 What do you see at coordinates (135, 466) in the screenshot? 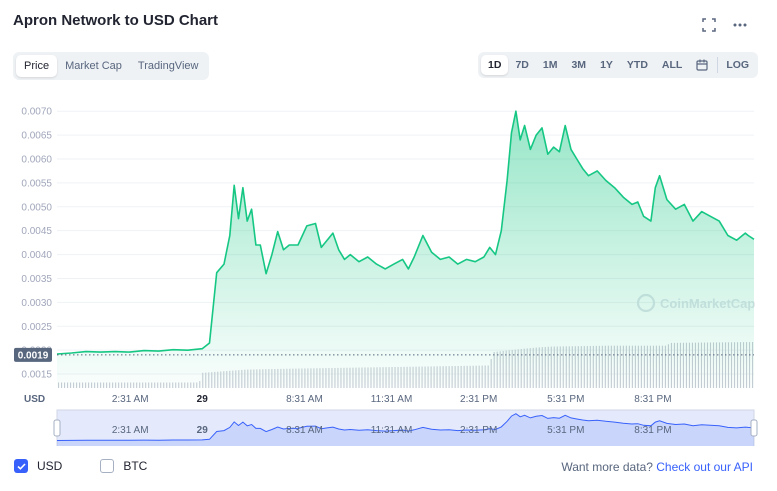
I see `btc-checkbox-label: BTC` at bounding box center [135, 466].